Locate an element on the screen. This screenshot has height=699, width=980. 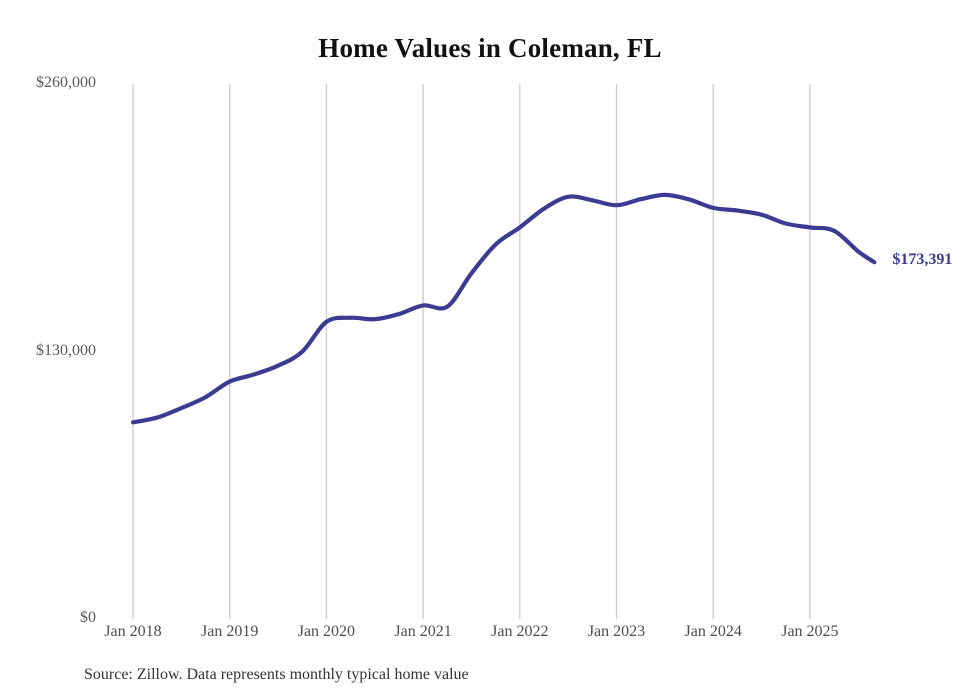
x-tick-label-jan-2020: Jan 2020 is located at coordinates (326, 631).